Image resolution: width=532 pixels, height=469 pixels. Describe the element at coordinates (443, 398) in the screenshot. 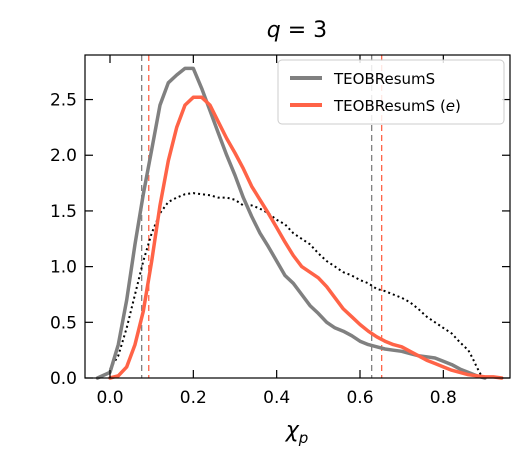

I see `x-tick-label: 0.8` at that location.